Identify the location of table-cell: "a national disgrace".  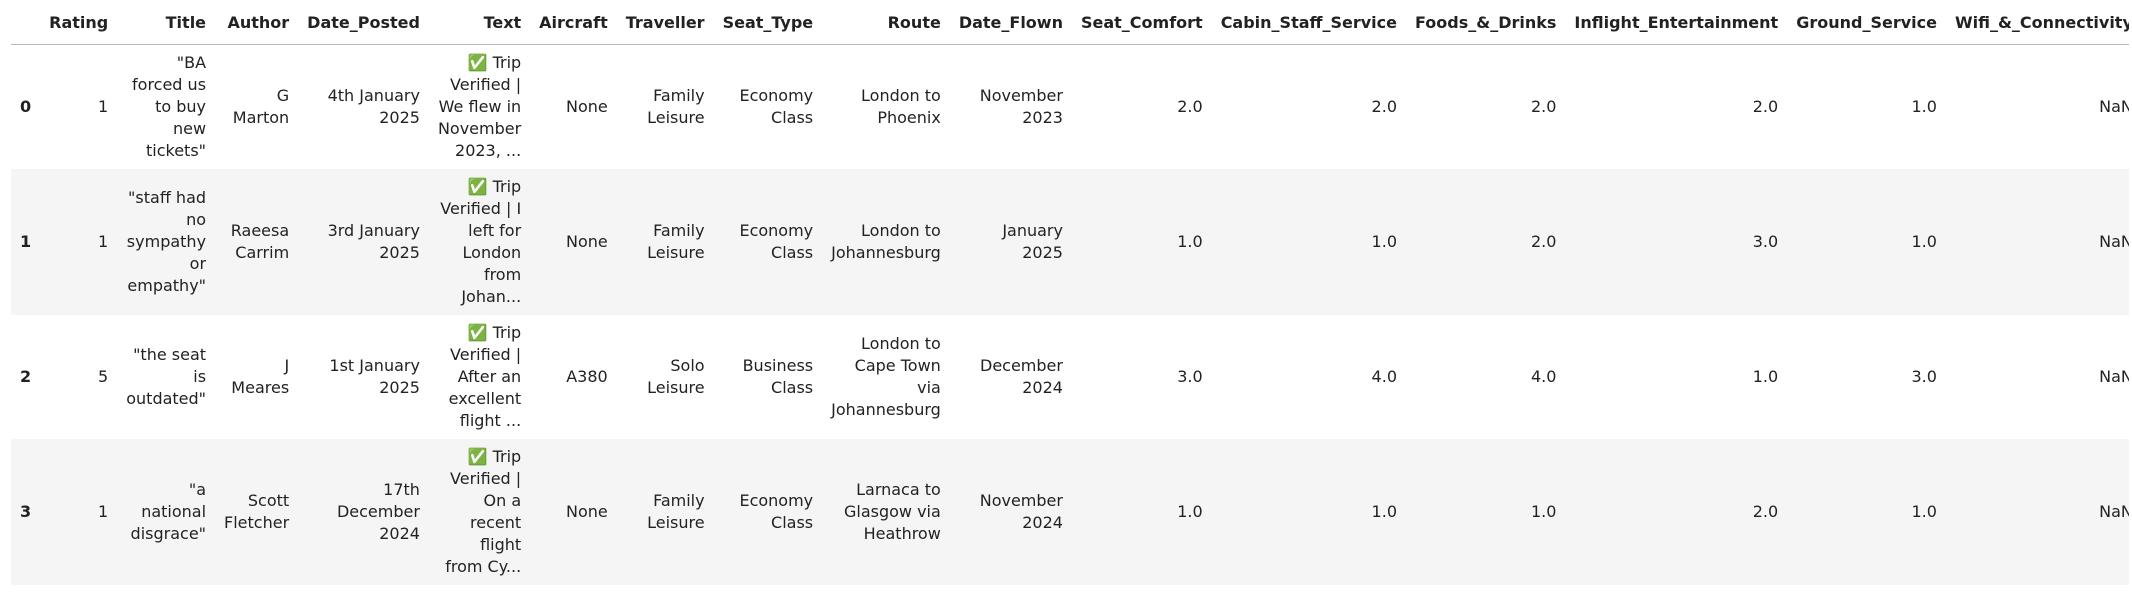
(168, 511).